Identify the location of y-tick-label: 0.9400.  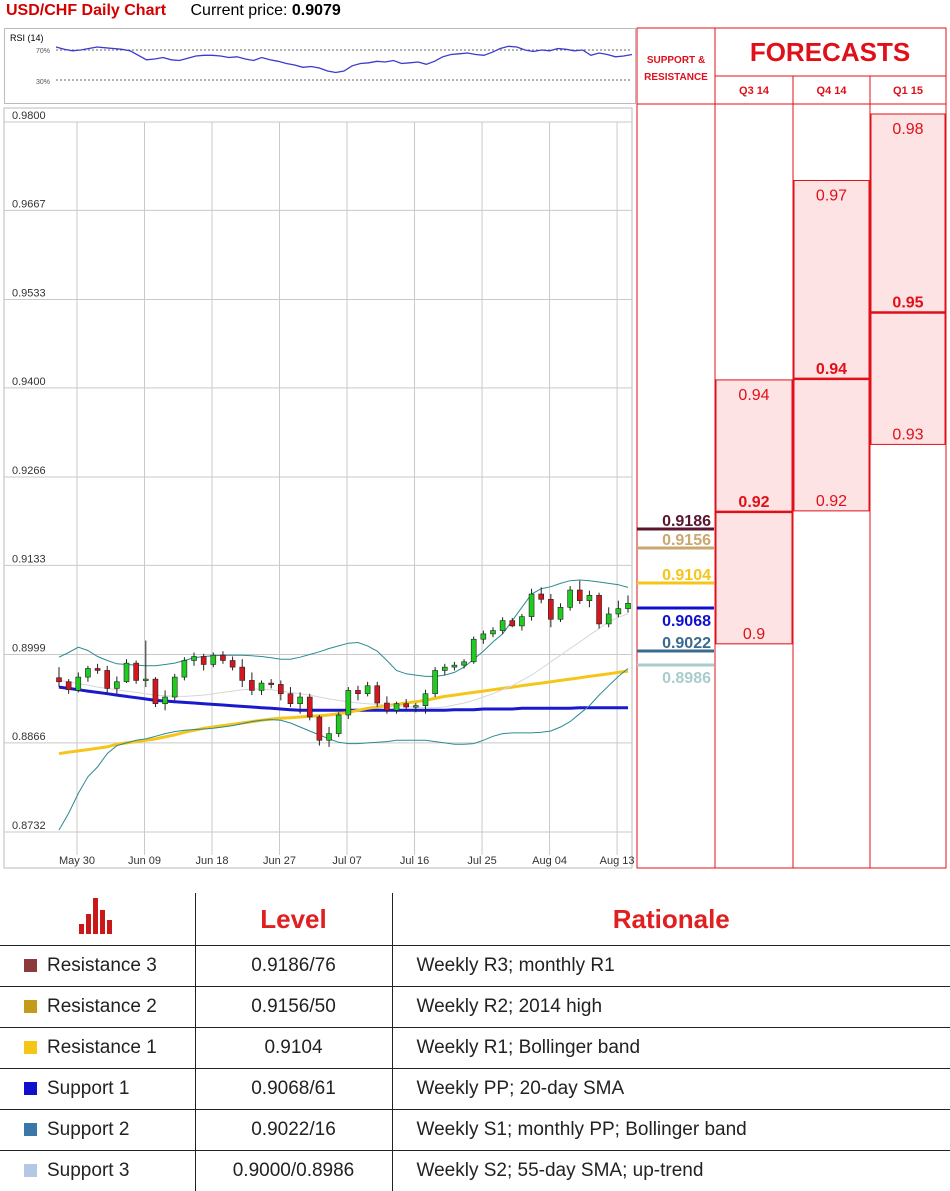
(29, 382).